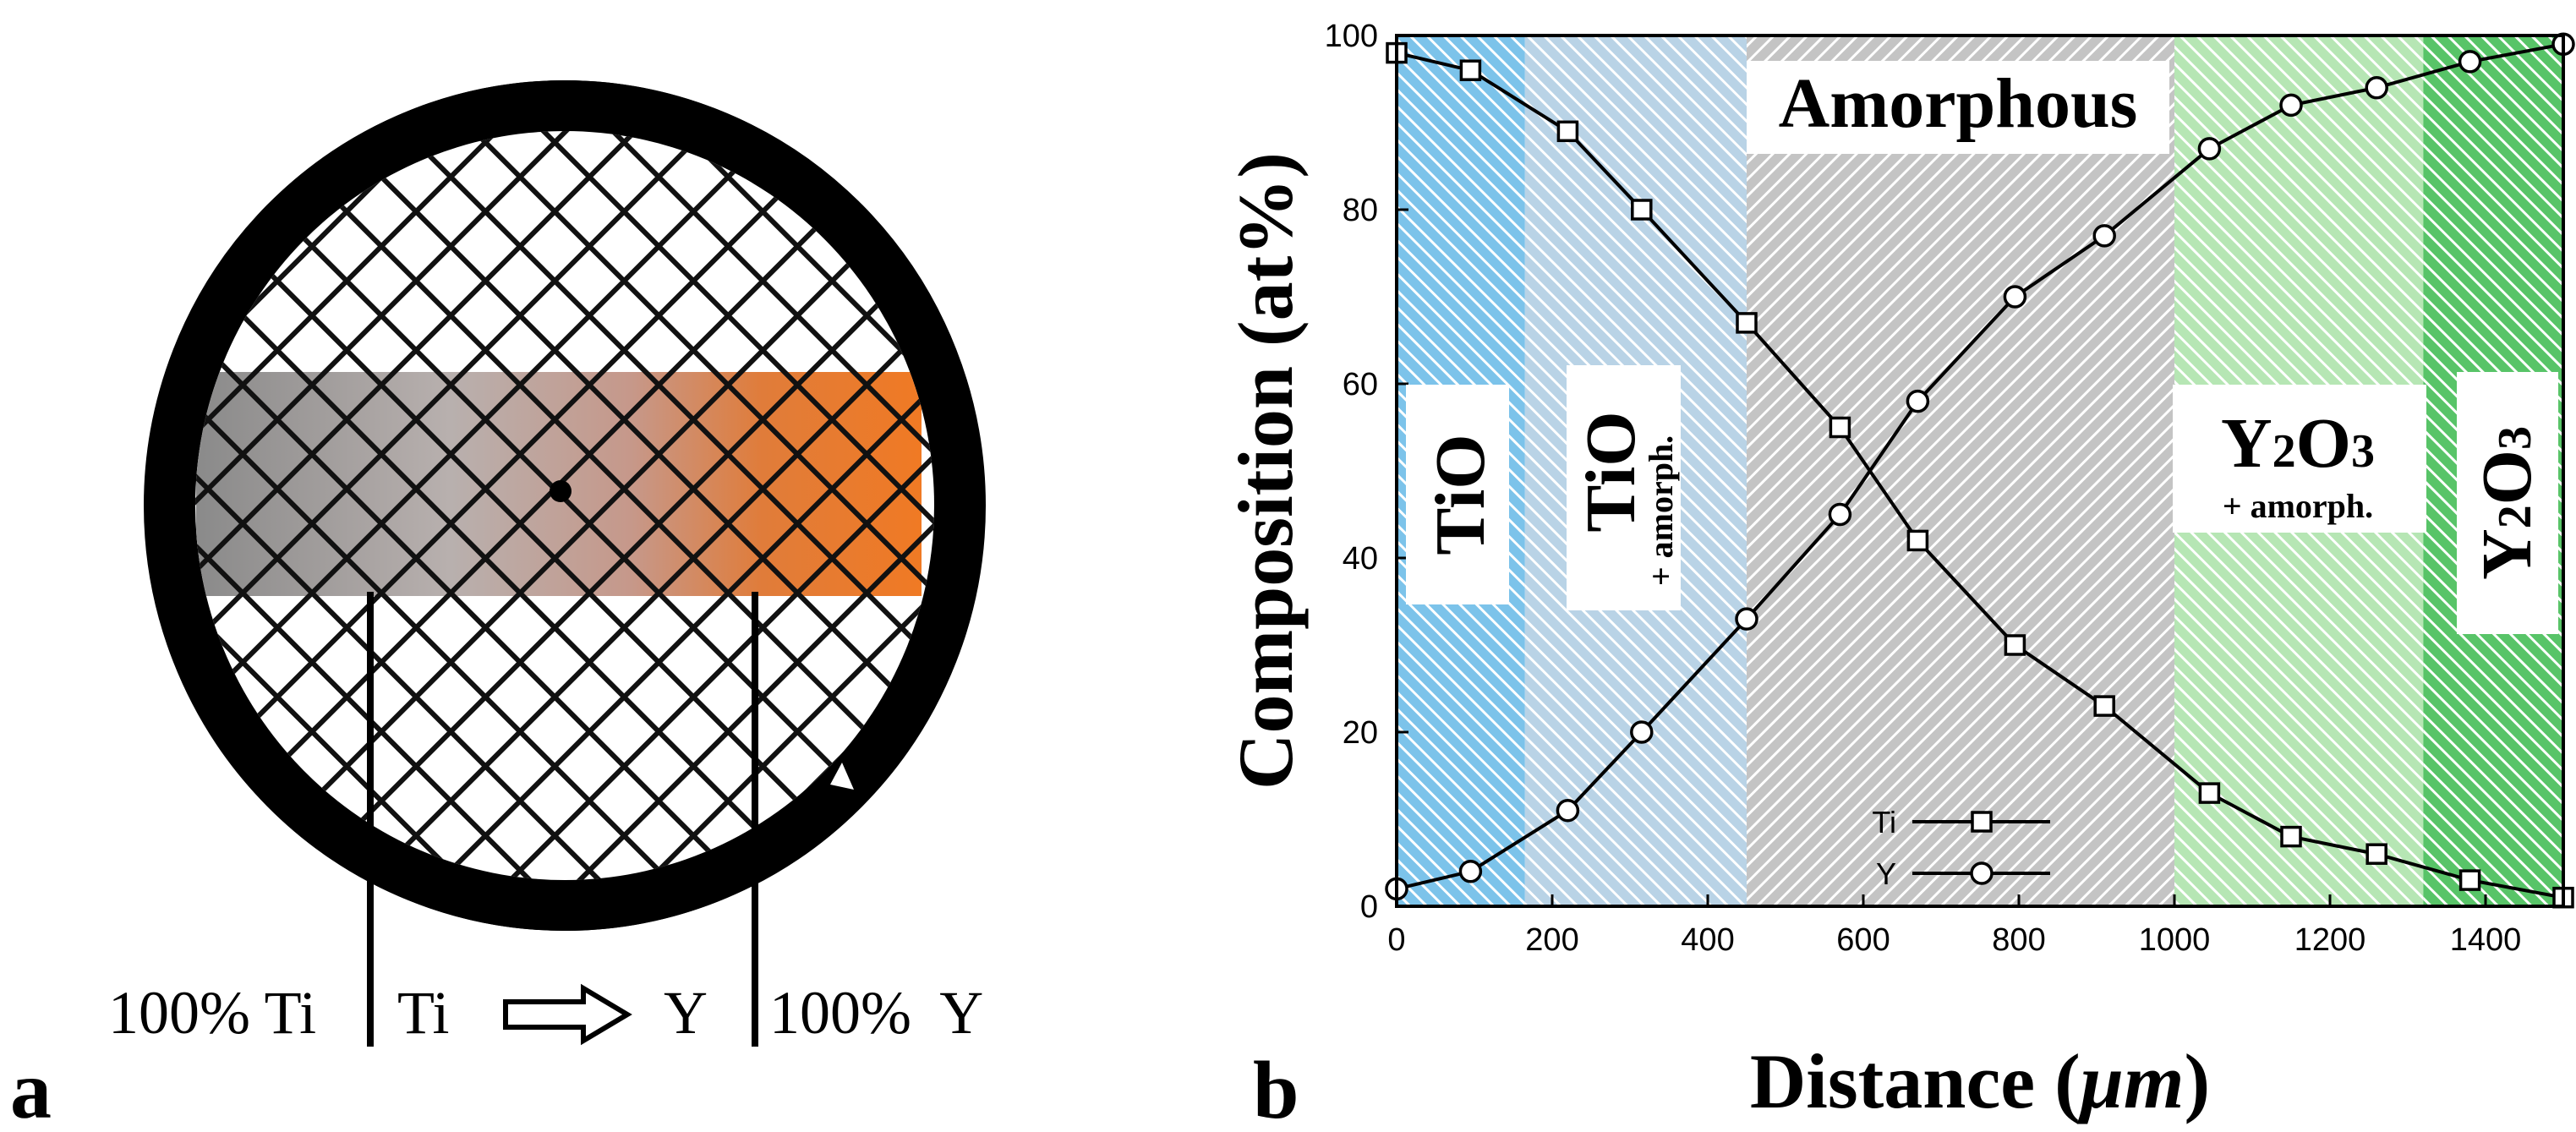 This screenshot has width=2576, height=1132. Describe the element at coordinates (1961, 848) in the screenshot. I see `legend: Ti Y` at that location.